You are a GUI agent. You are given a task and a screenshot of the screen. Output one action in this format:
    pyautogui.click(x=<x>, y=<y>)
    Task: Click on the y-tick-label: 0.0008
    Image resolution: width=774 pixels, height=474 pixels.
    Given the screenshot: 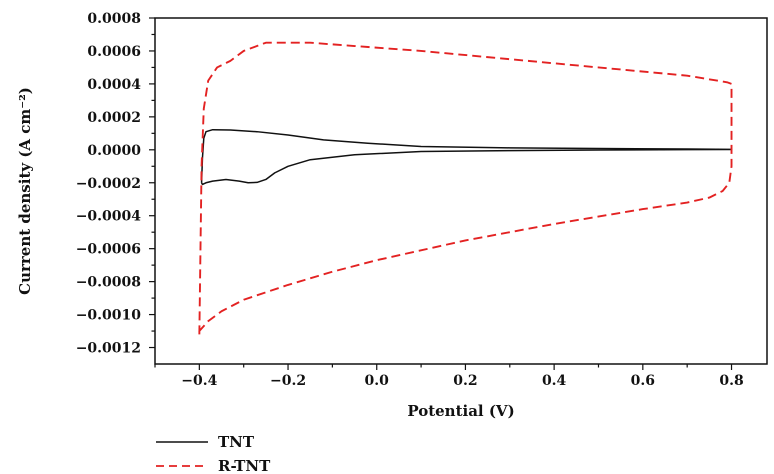 What is the action you would take?
    pyautogui.click(x=114, y=19)
    